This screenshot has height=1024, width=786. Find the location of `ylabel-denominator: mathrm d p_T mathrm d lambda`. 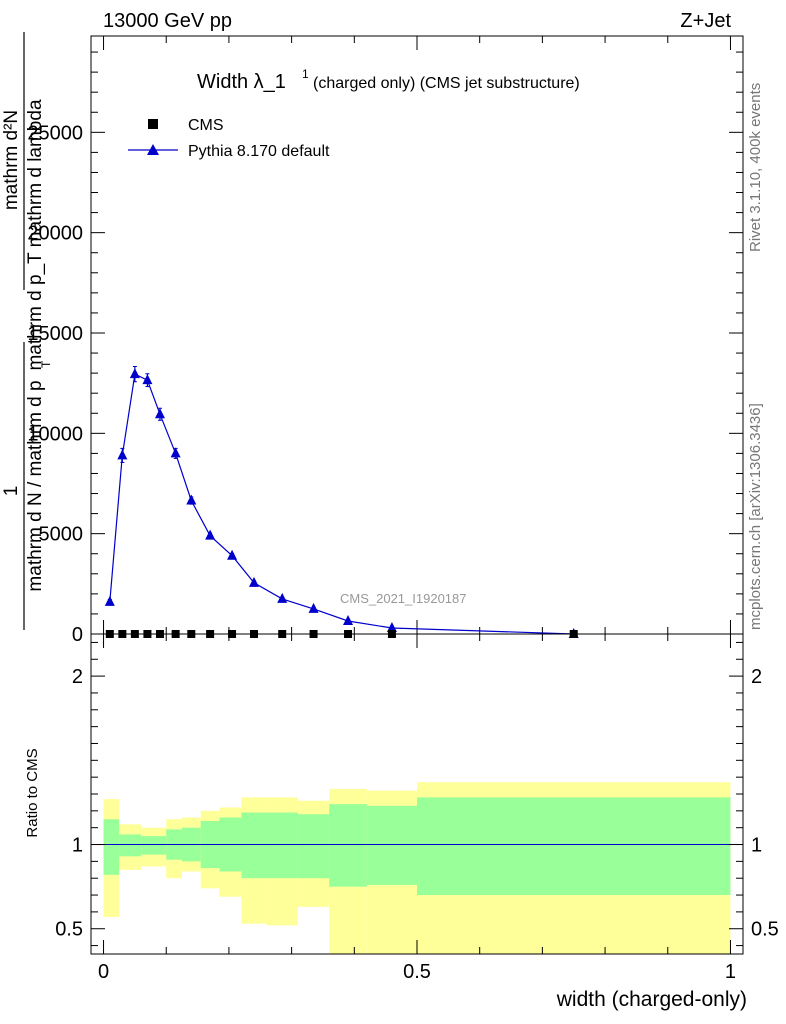

ylabel-denominator: mathrm d p_T mathrm d lambda is located at coordinates (35, 234).